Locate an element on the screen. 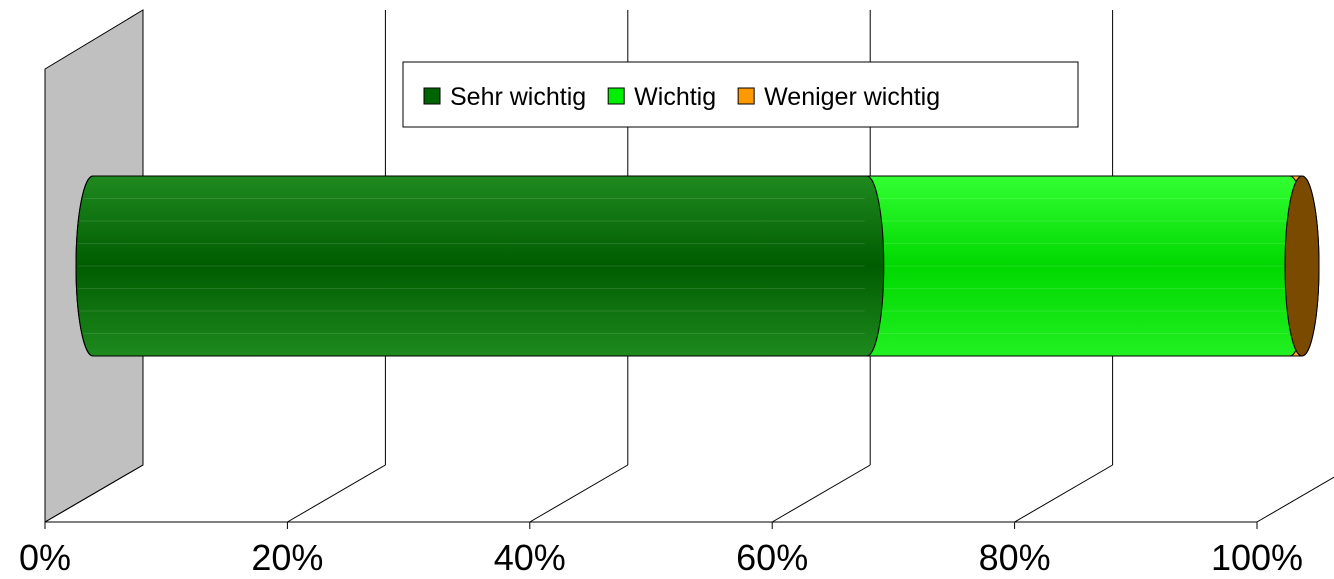  legend: Sehr wichtig Wichtig Weniger wichtig is located at coordinates (740, 94).